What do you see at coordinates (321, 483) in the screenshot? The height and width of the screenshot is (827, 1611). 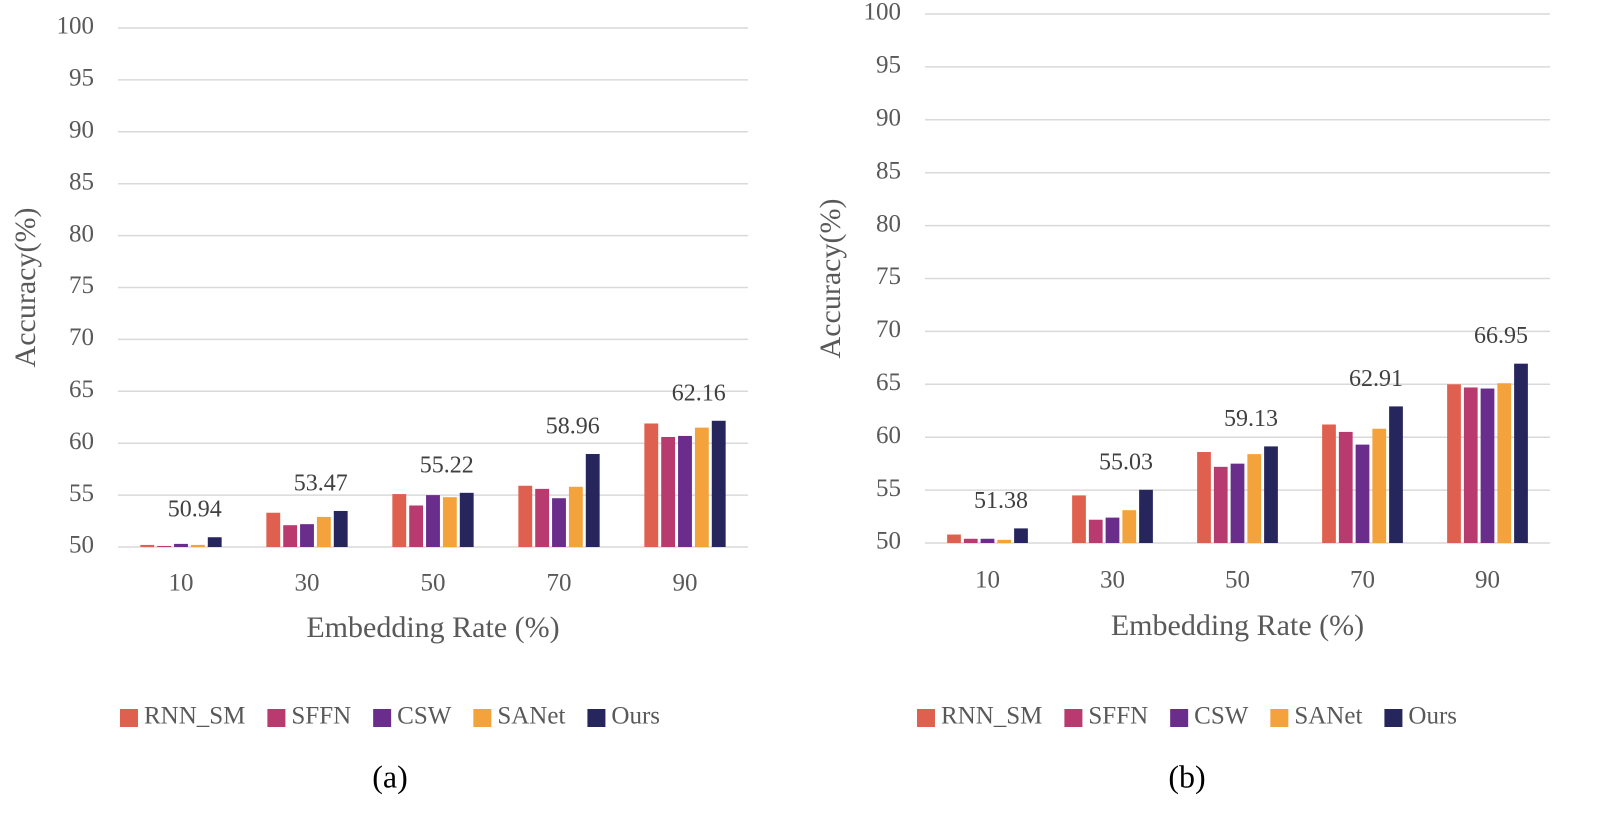 I see `value-label: 53.47` at bounding box center [321, 483].